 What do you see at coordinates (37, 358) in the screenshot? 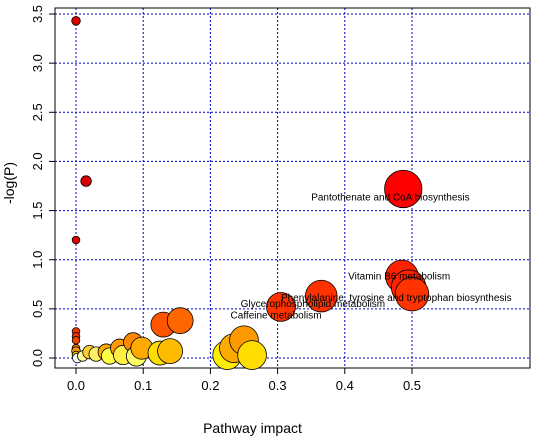
I see `y-tick-label: 0.0` at bounding box center [37, 358].